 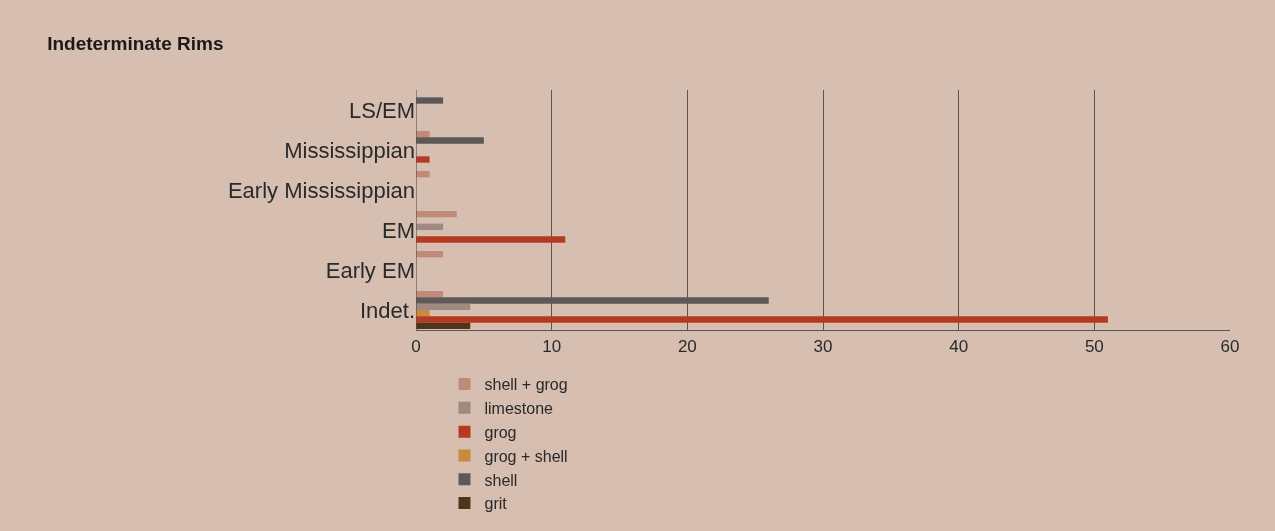 What do you see at coordinates (519, 409) in the screenshot?
I see `legend-label: limestone` at bounding box center [519, 409].